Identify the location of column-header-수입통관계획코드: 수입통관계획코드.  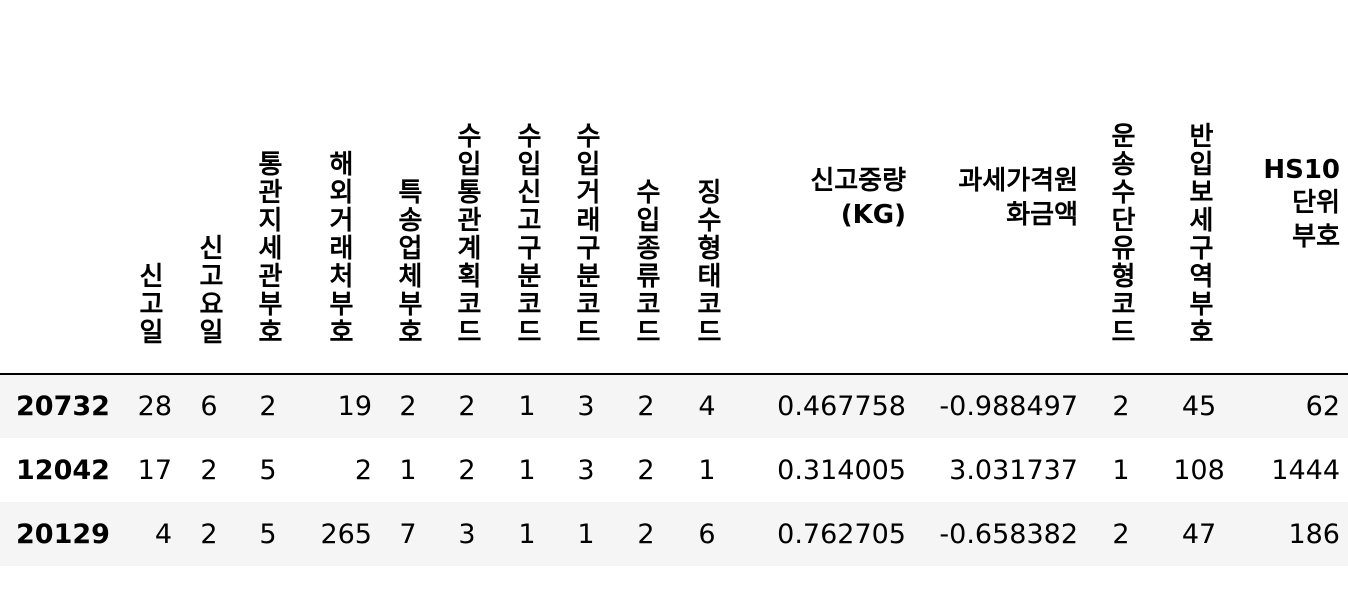
(467, 187).